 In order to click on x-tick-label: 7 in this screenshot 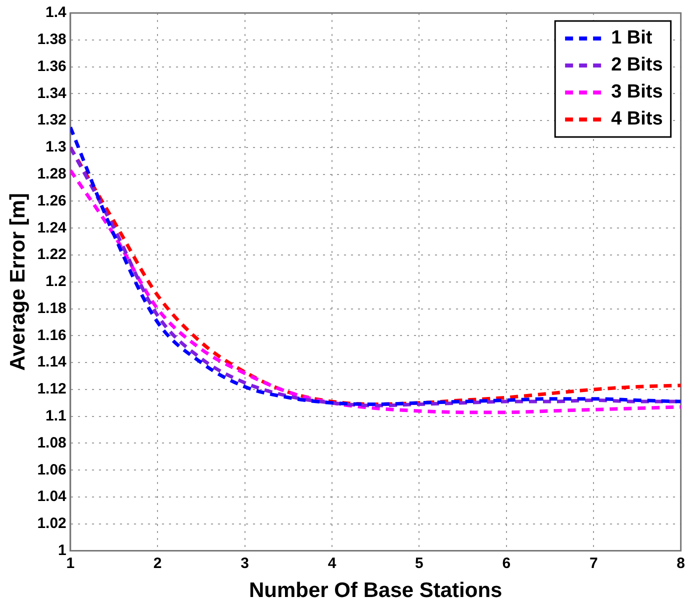, I will do `click(593, 563)`.